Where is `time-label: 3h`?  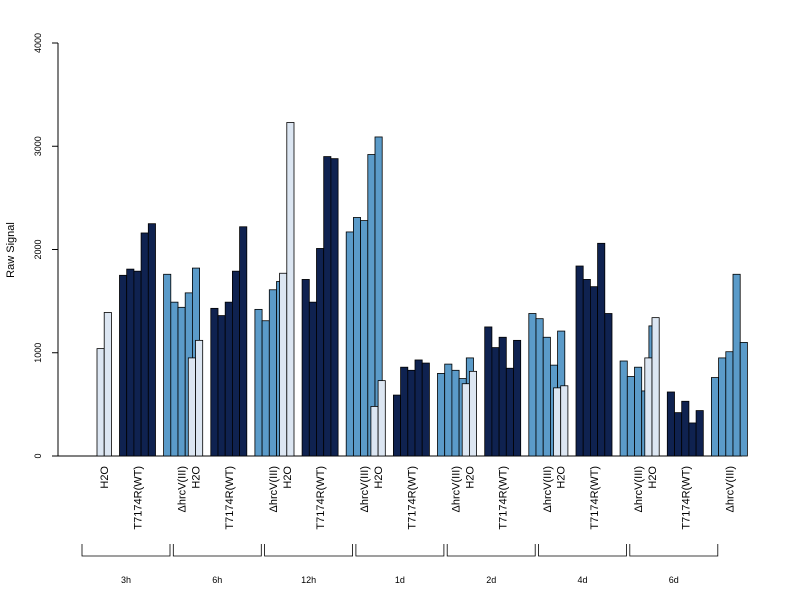
time-label: 3h is located at coordinates (126, 580).